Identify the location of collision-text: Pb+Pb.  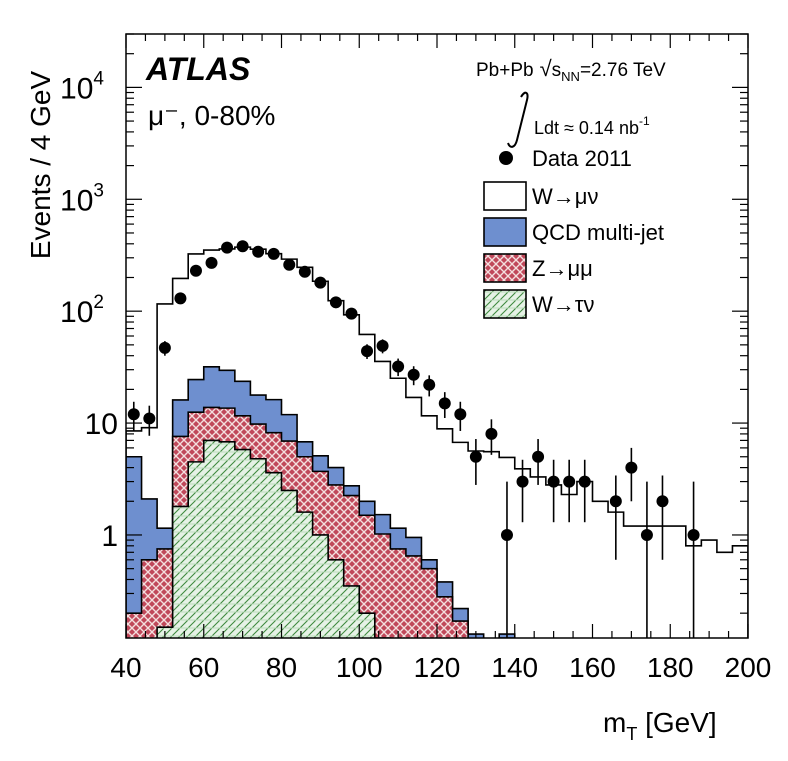
(505, 70).